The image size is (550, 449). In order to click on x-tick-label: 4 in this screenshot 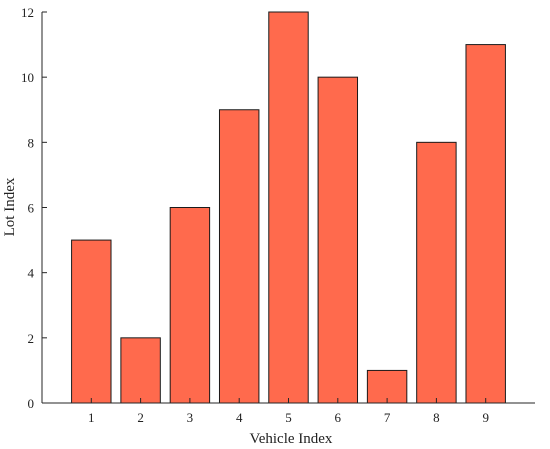, I will do `click(239, 417)`.